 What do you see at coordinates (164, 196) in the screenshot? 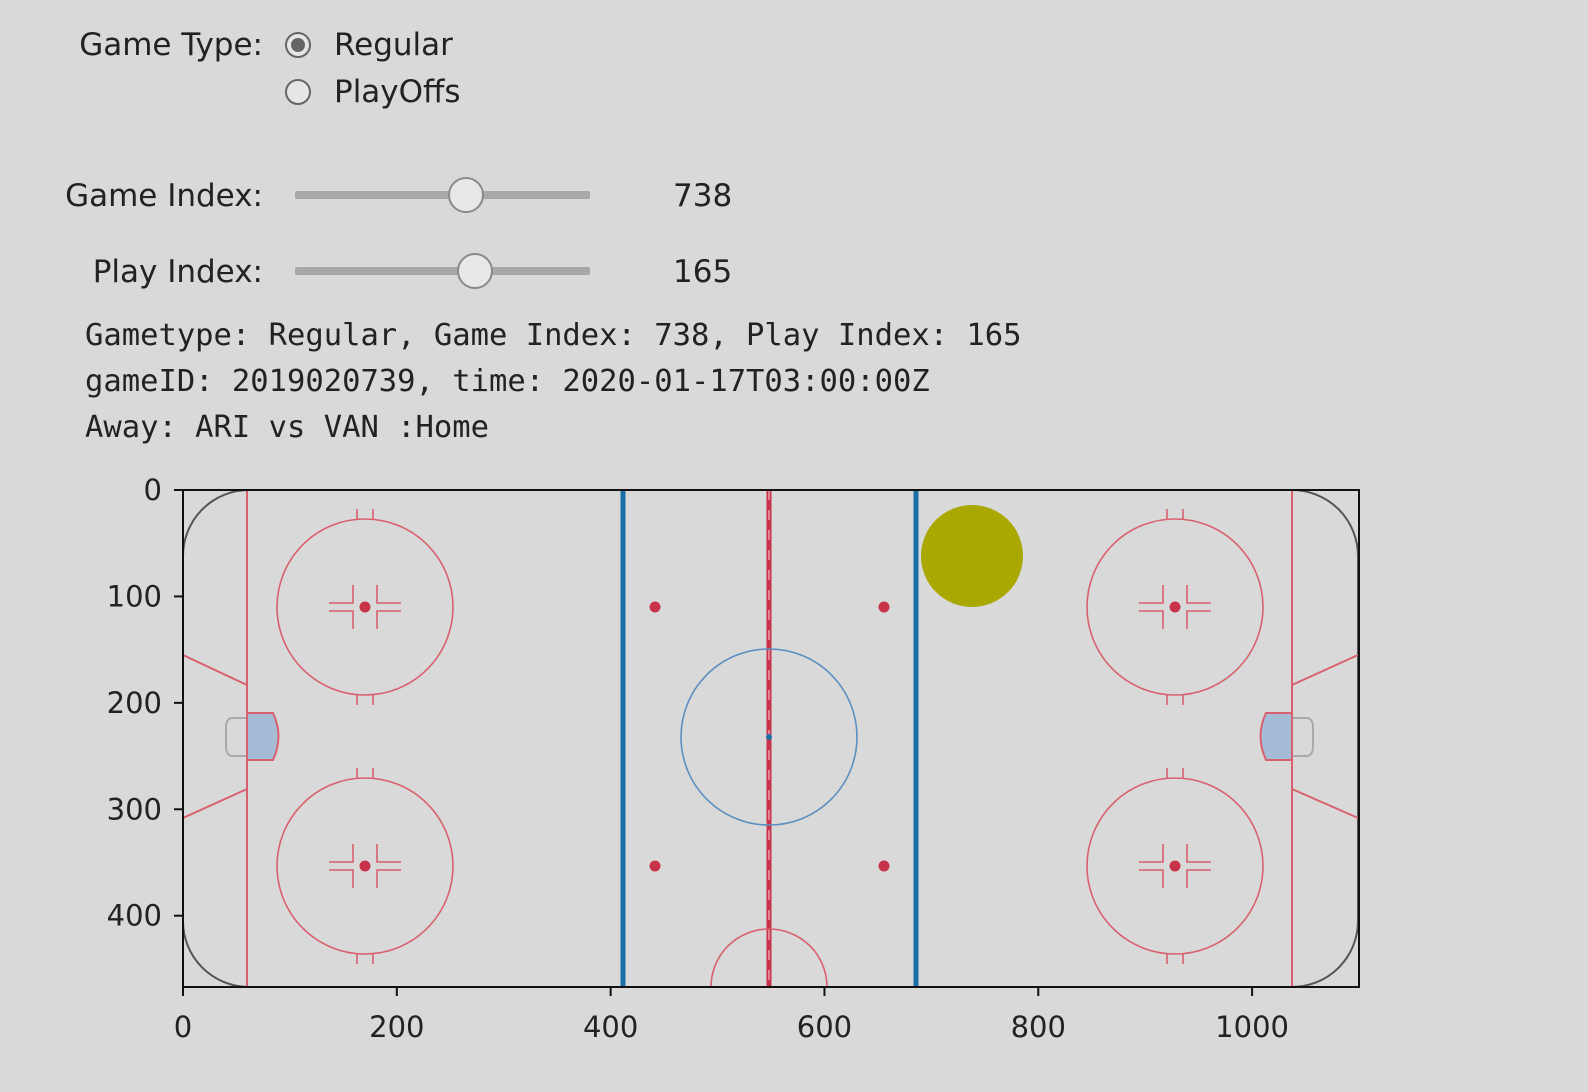
I see `game-index-label: Game Index:` at bounding box center [164, 196].